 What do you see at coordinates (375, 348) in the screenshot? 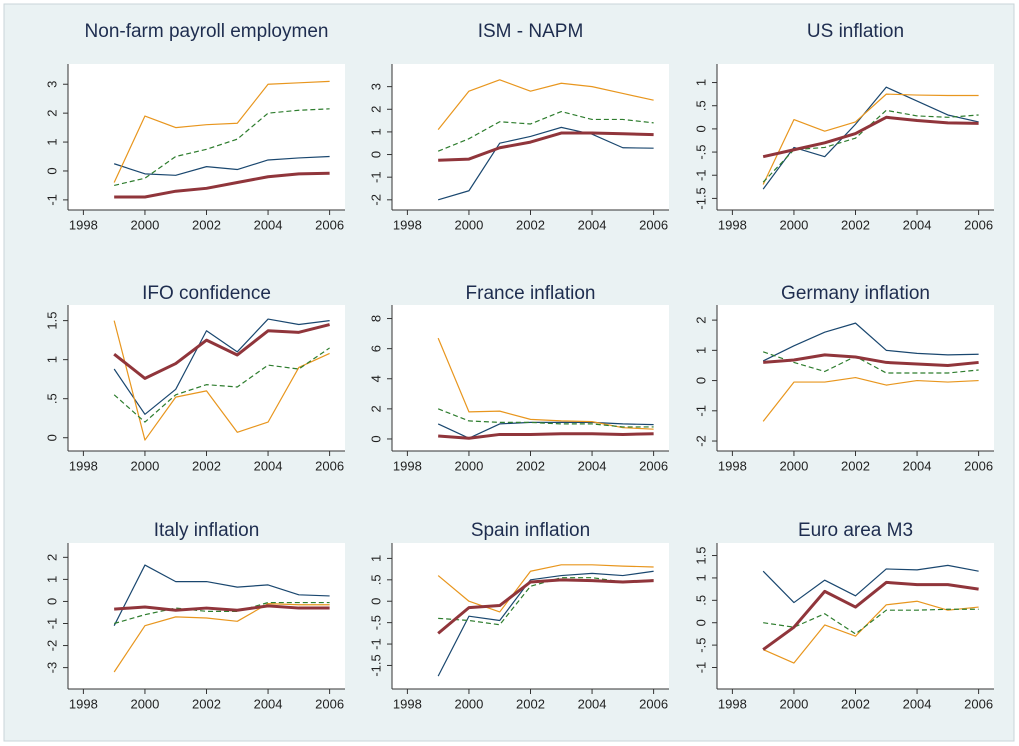
I see `y-tick-label: 6` at bounding box center [375, 348].